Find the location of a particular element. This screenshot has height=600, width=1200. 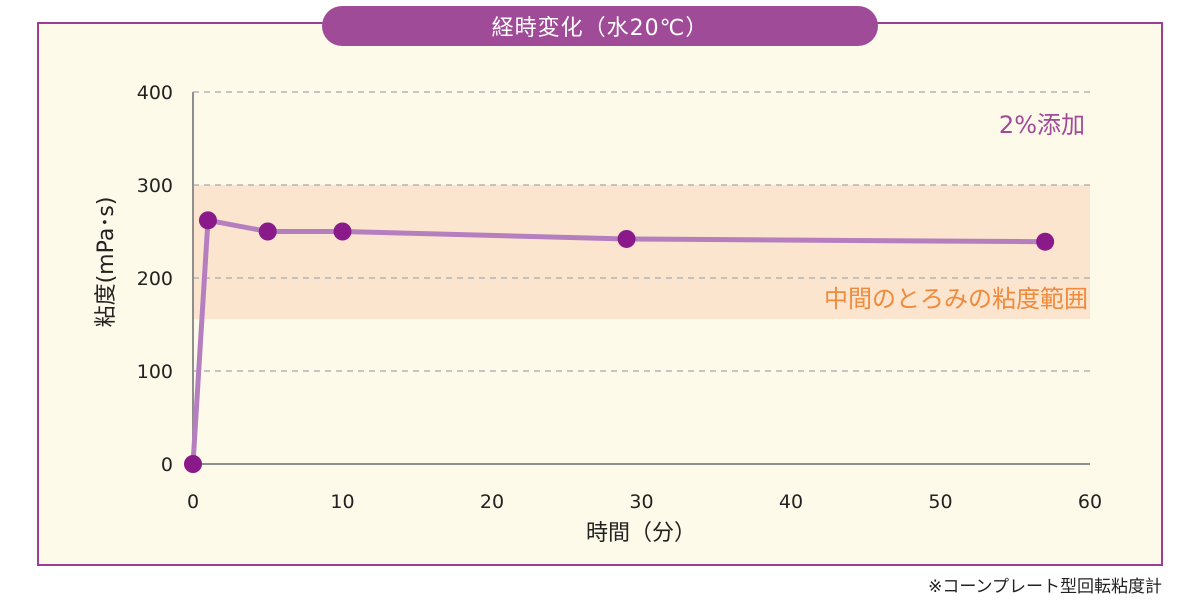

x-tick-label: 60 is located at coordinates (1090, 502).